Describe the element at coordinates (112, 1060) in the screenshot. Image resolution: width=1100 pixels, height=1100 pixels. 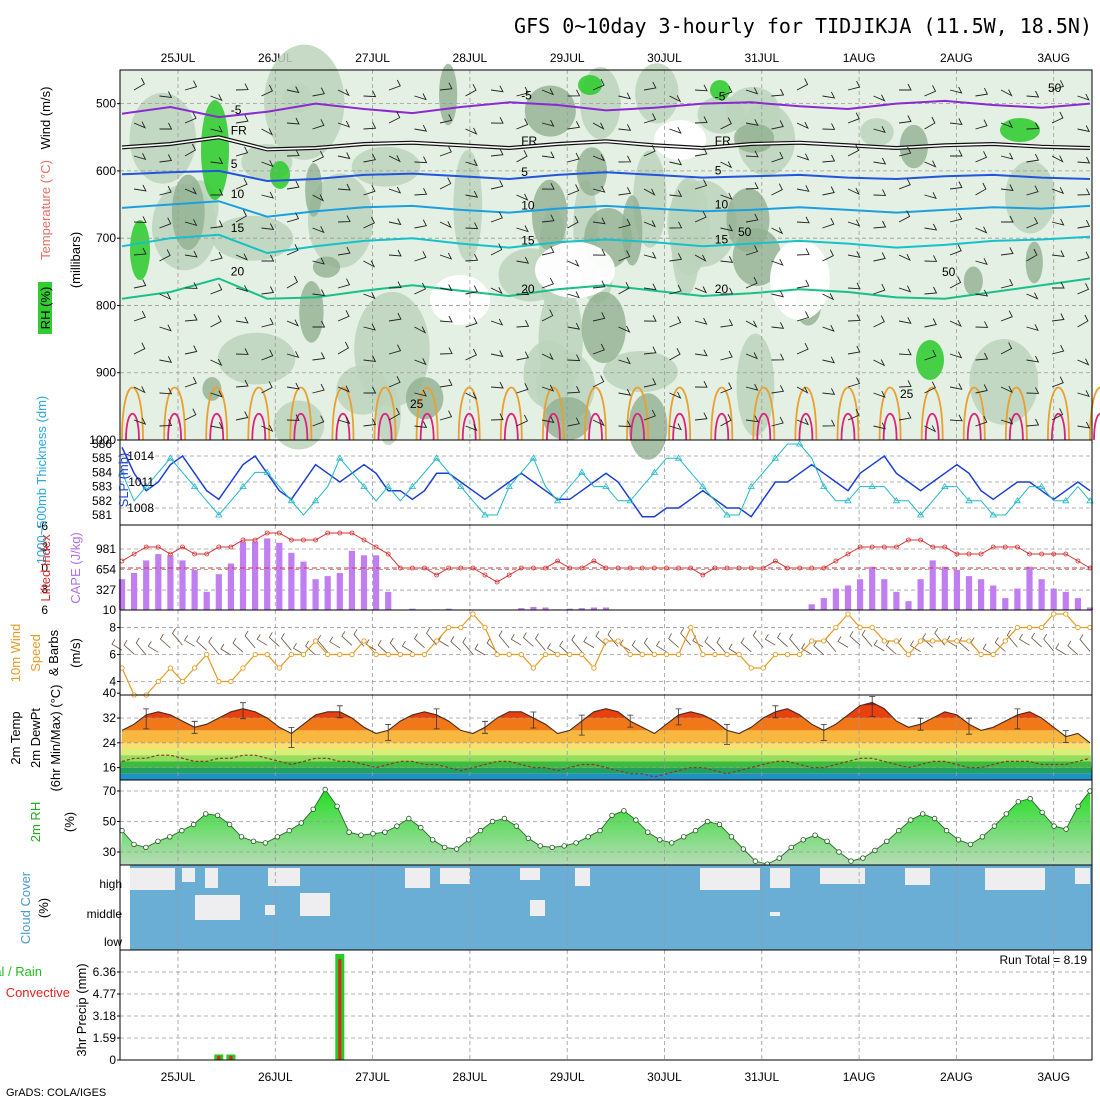
I see `precip-tick-label: 0` at that location.